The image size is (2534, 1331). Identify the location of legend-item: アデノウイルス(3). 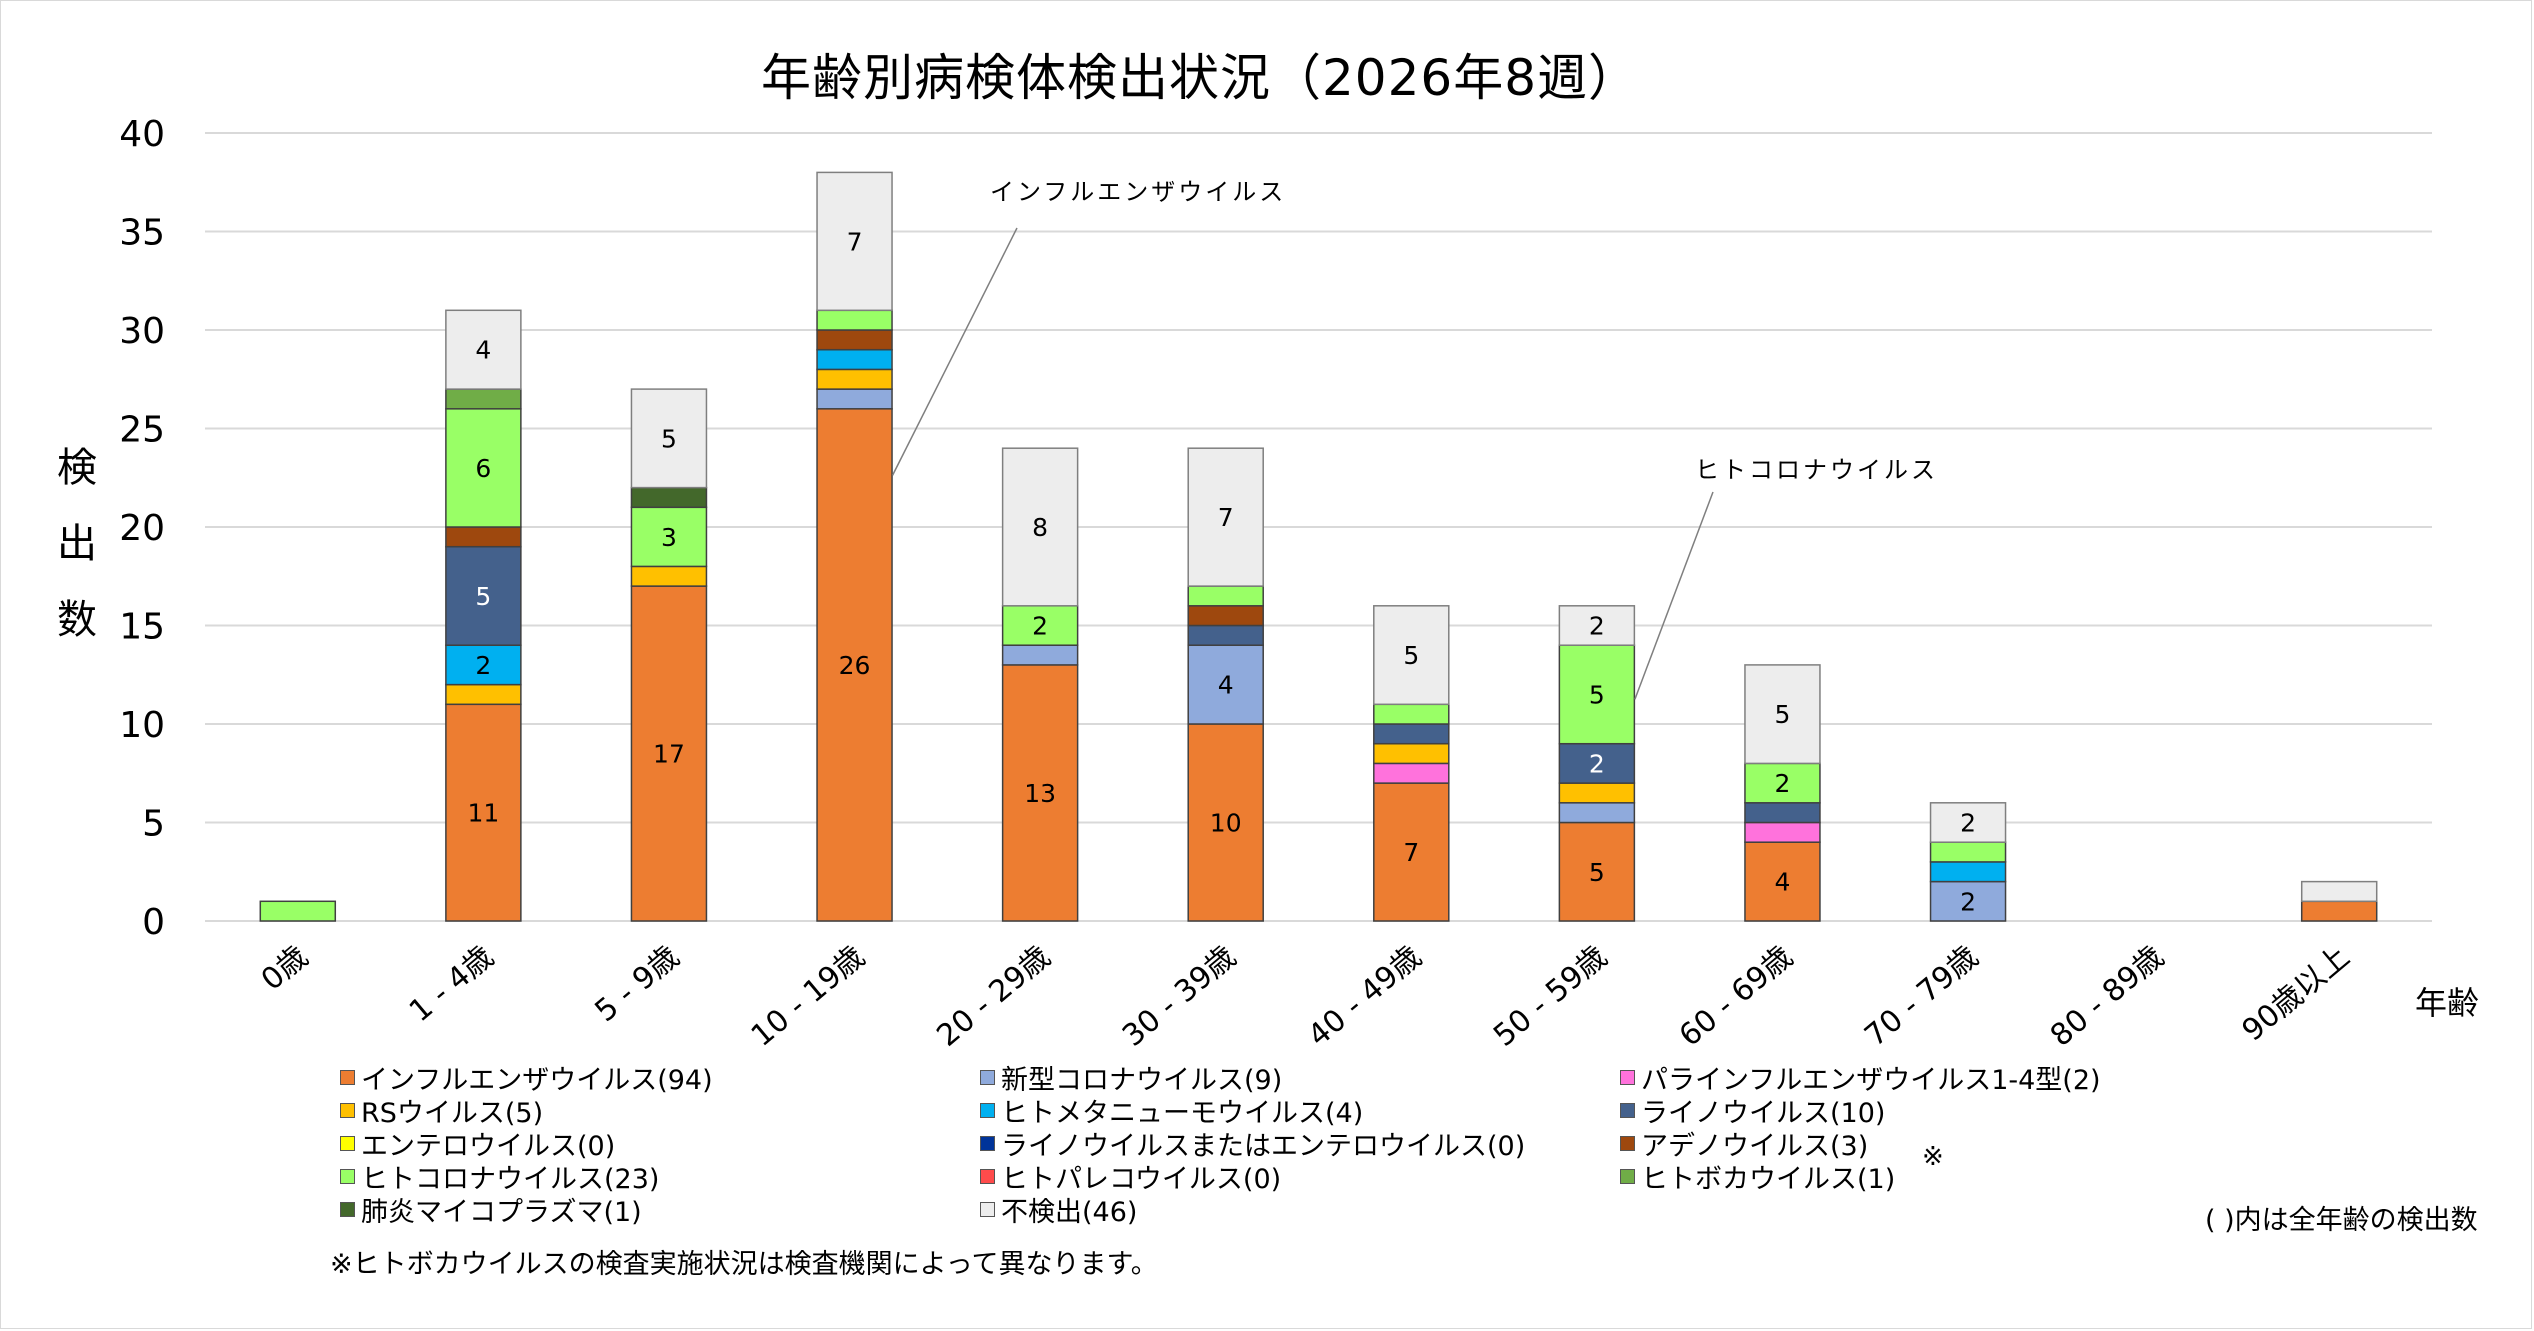
(1744, 1143).